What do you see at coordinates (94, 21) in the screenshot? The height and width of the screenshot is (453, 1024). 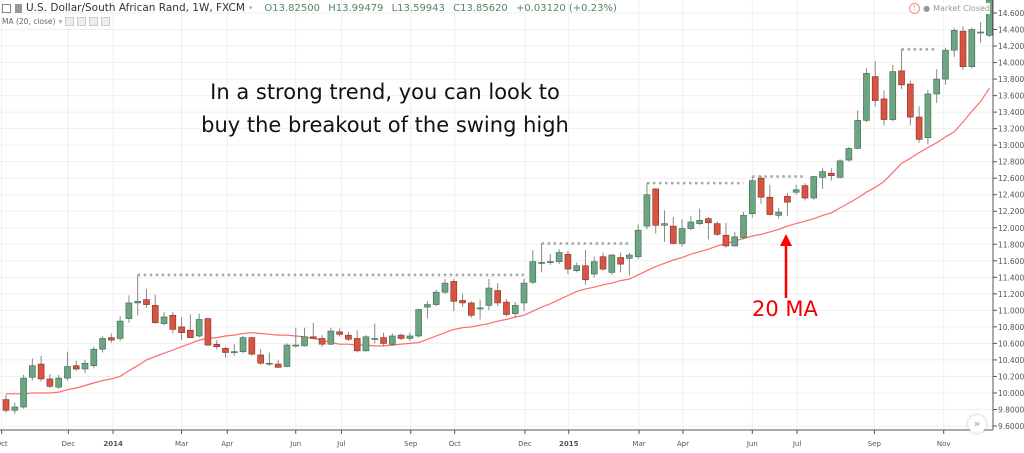 I see `add-icon` at bounding box center [94, 21].